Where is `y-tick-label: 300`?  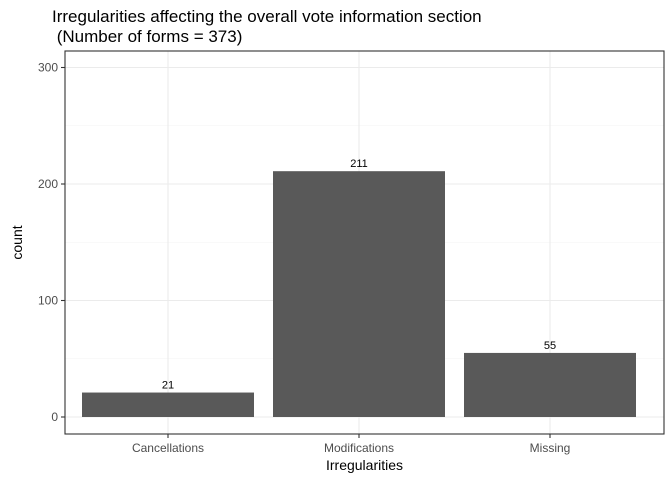 y-tick-label: 300 is located at coordinates (48, 68).